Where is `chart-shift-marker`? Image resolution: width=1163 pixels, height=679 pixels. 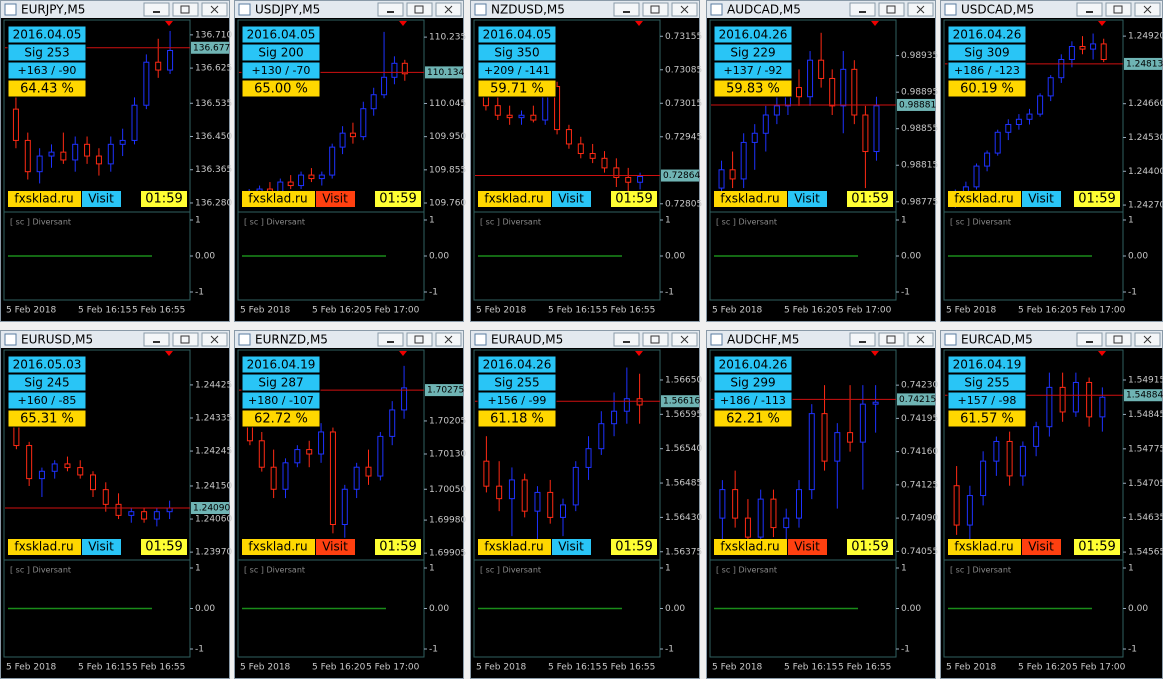
chart-shift-marker is located at coordinates (875, 23).